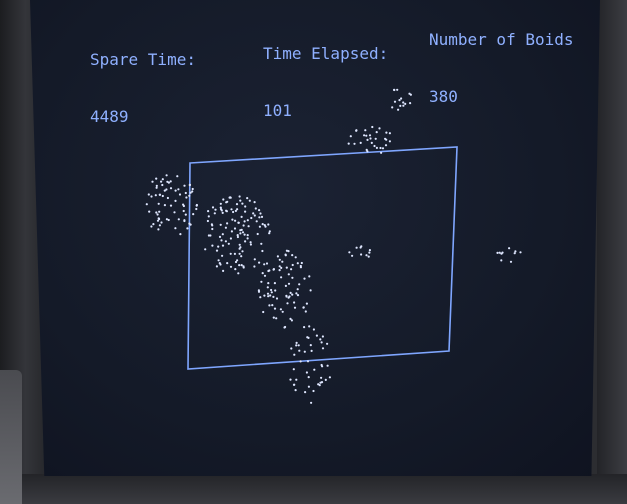  What do you see at coordinates (143, 59) in the screenshot?
I see `spare-time-label: Spare Time:` at bounding box center [143, 59].